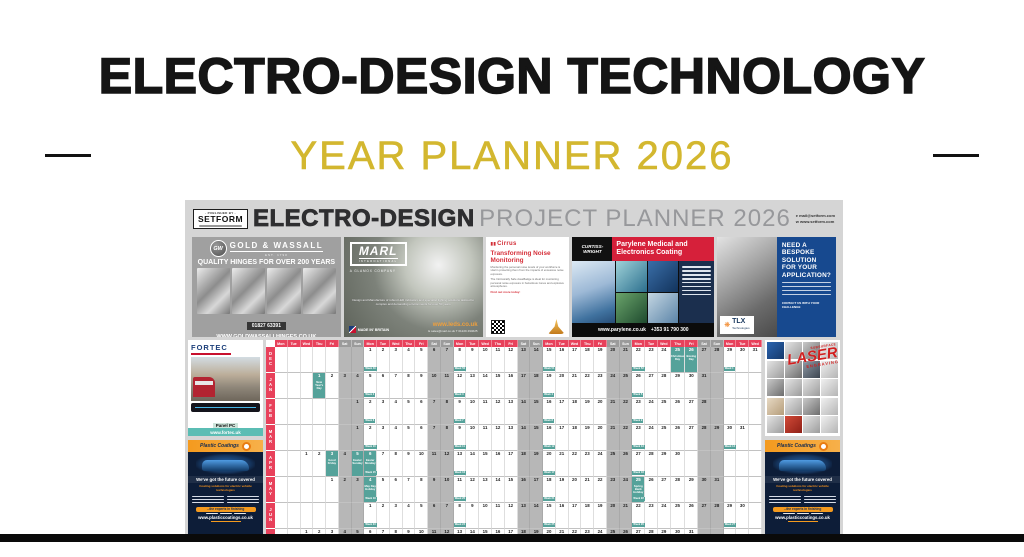 This screenshot has width=1024, height=557. I want to click on published-by-label: · PUBLISHED BY ·, so click(220, 212).